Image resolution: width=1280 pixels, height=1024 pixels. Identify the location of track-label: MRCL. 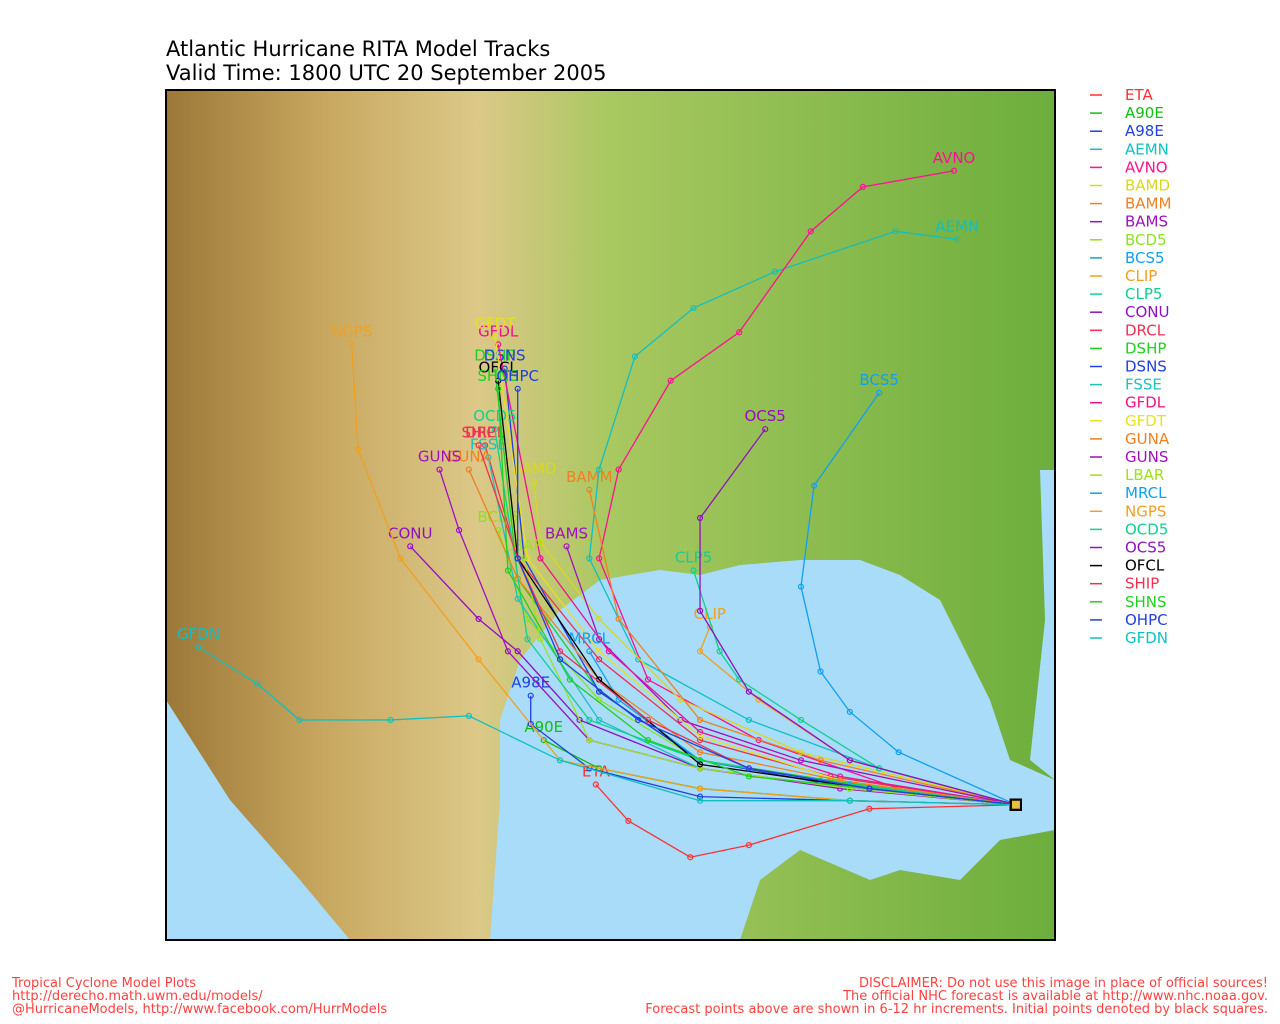
(590, 638).